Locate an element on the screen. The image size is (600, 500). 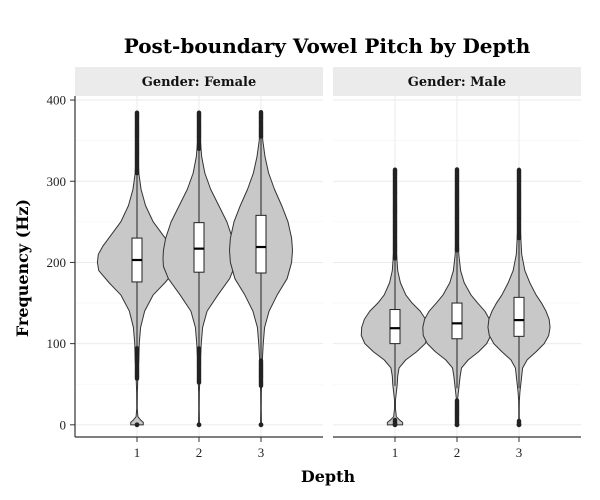
facet-strip-label: Gender: Female is located at coordinates (199, 82).